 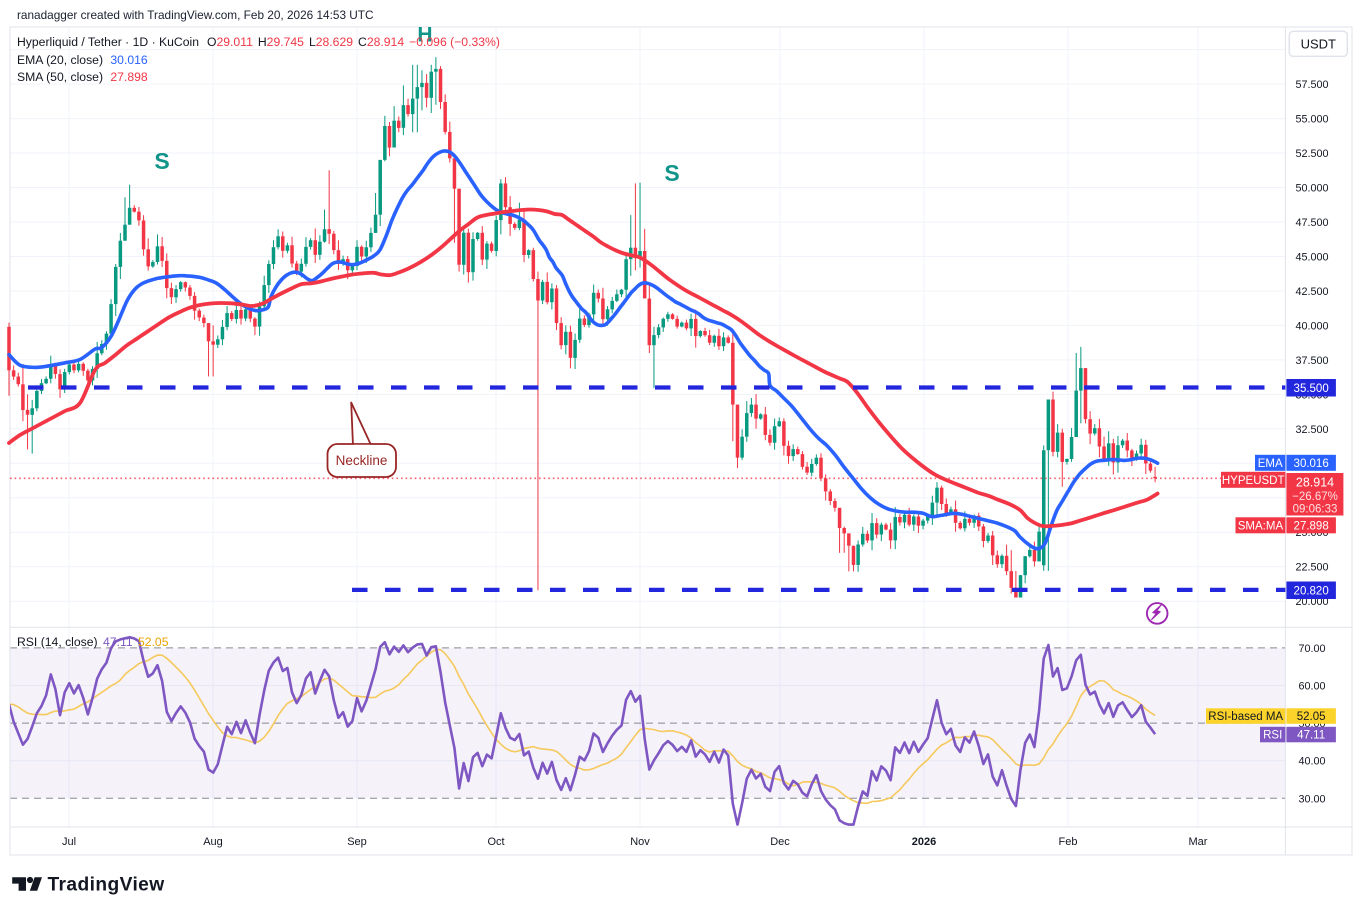 What do you see at coordinates (357, 842) in the screenshot?
I see `svg-text: Sep` at bounding box center [357, 842].